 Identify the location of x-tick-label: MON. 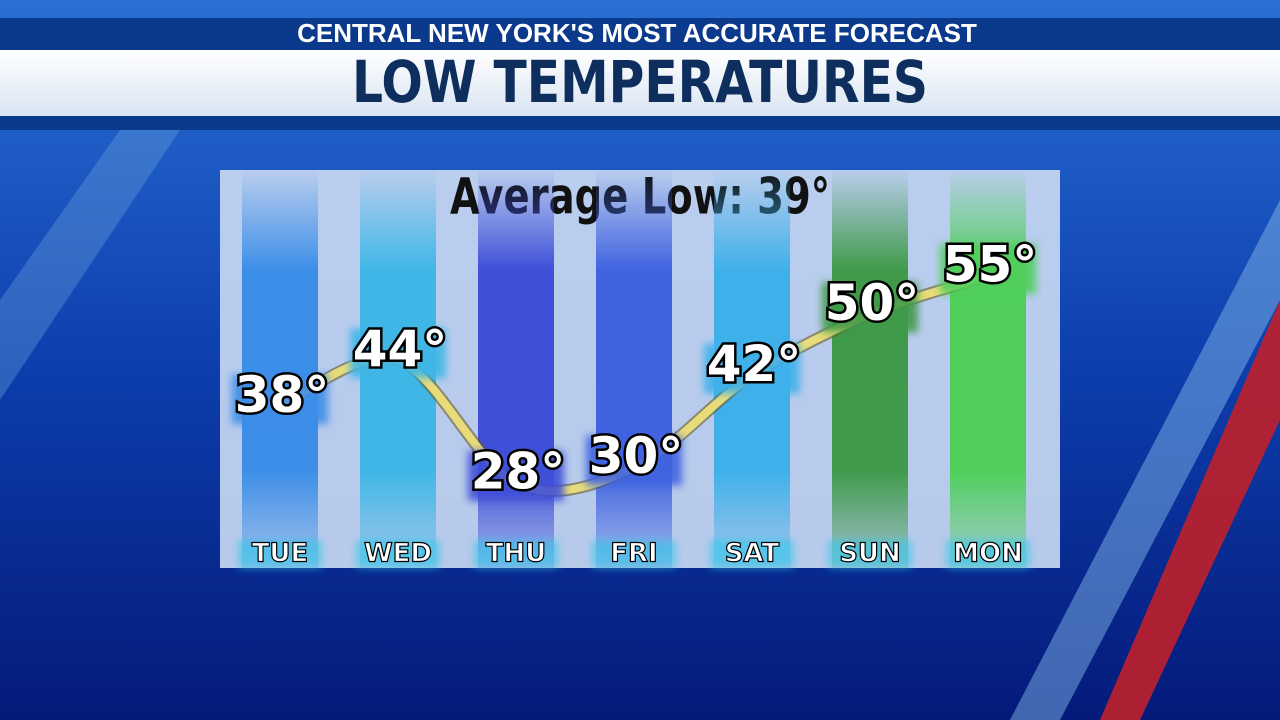
(988, 554).